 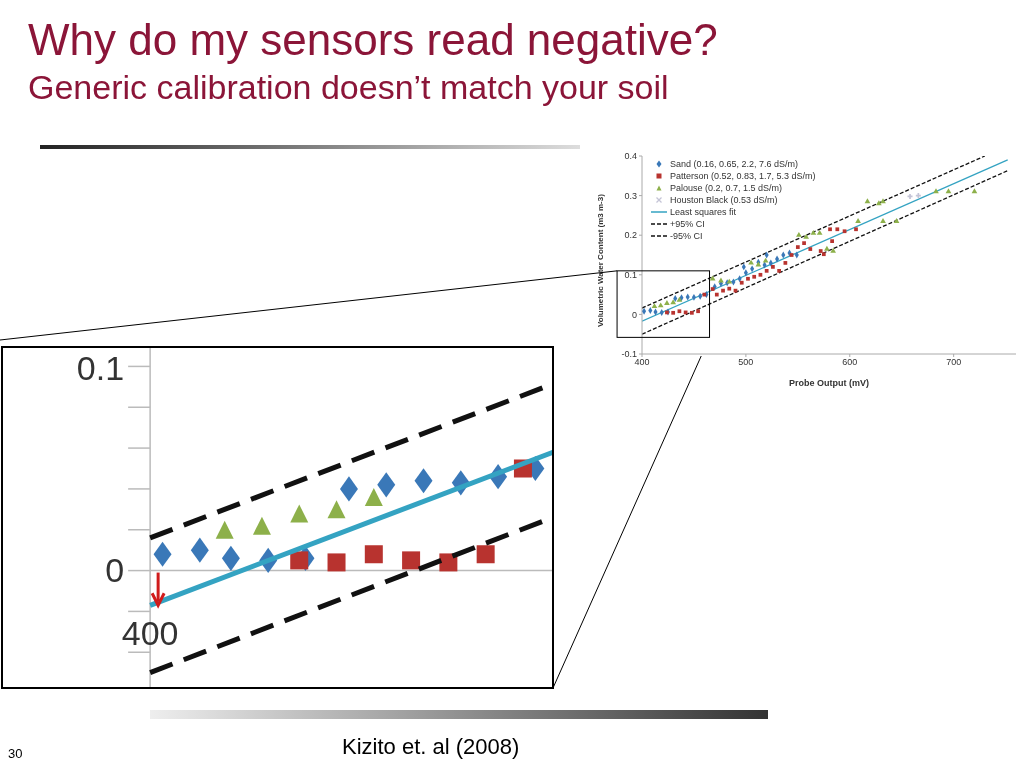 I want to click on y-tick-label: 0, so click(x=634, y=314).